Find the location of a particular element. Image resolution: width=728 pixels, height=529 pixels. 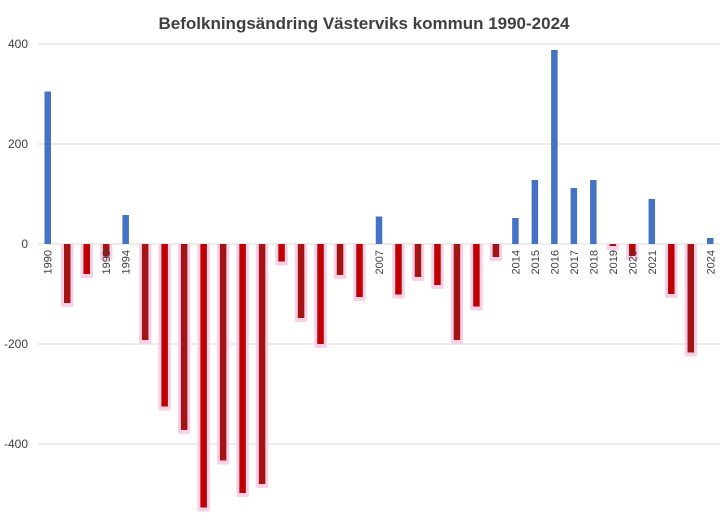

x-tick-label: 1990 is located at coordinates (49, 262).